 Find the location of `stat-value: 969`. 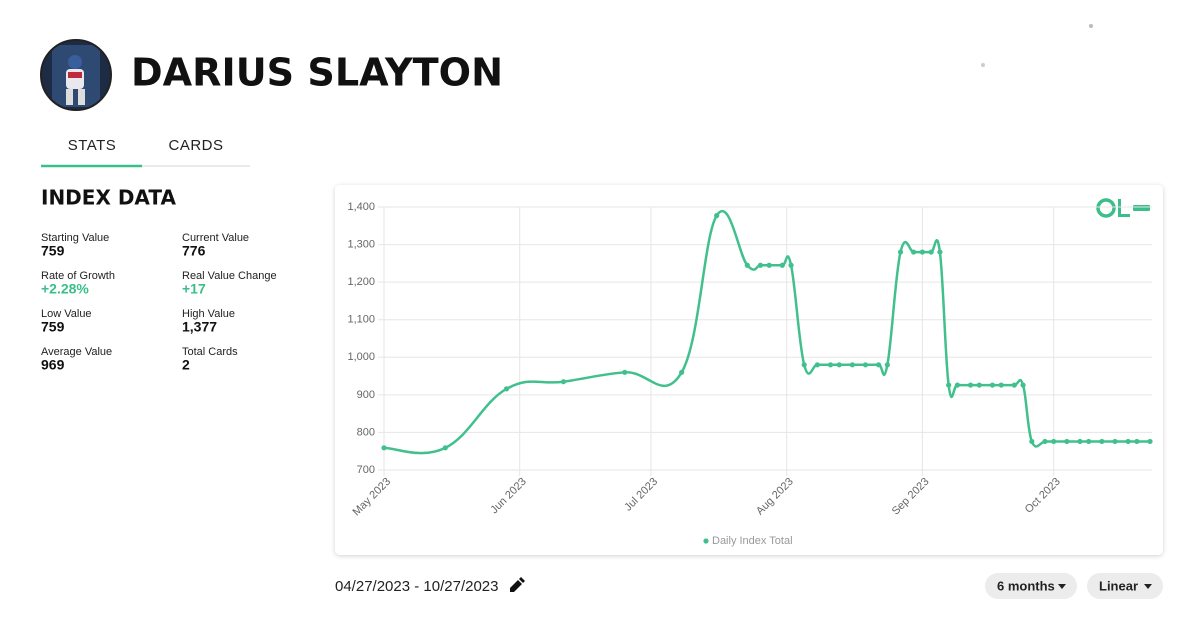

stat-value: 969 is located at coordinates (53, 365).